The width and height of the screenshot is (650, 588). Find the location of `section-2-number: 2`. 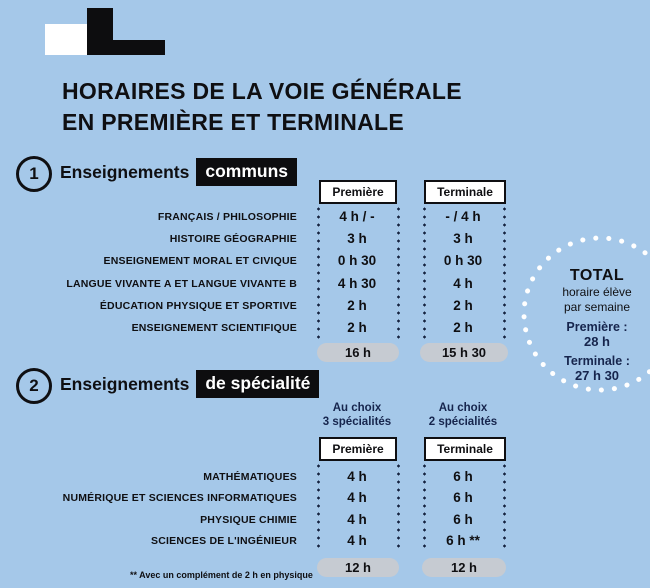

section-2-number: 2 is located at coordinates (34, 385).